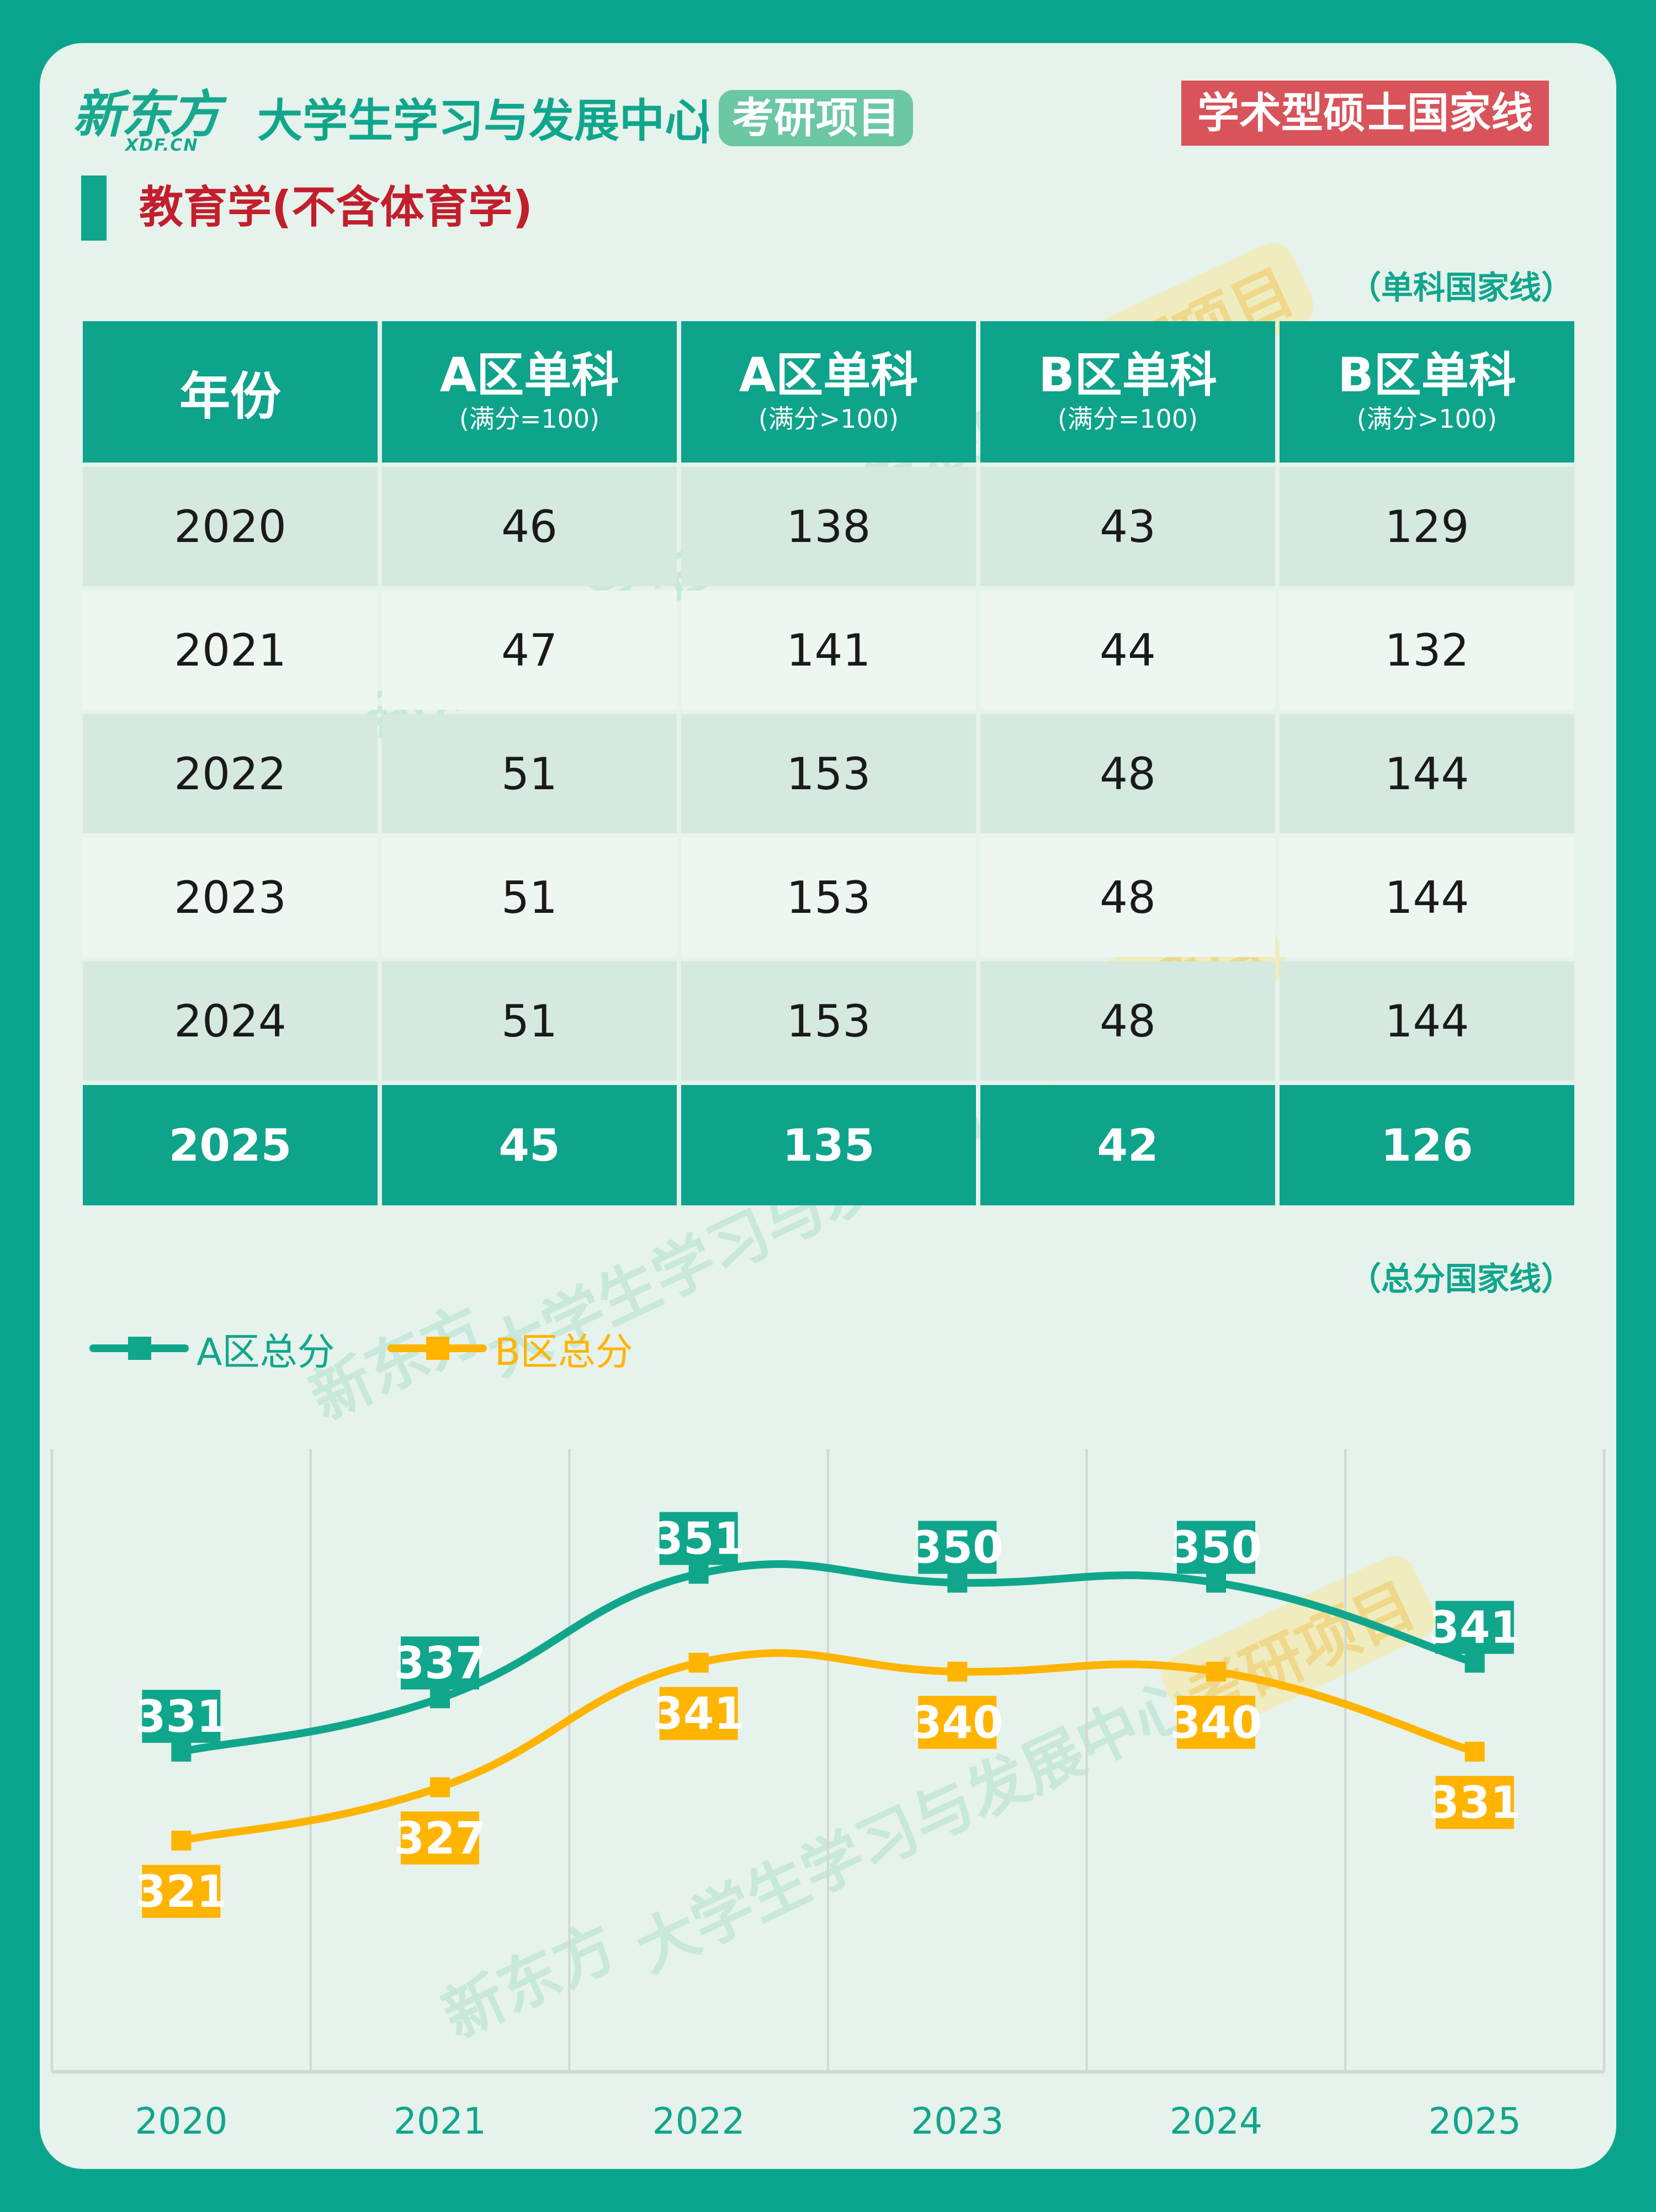 The width and height of the screenshot is (1656, 2212). I want to click on table-row: 2022 51 153 48 144, so click(828, 773).